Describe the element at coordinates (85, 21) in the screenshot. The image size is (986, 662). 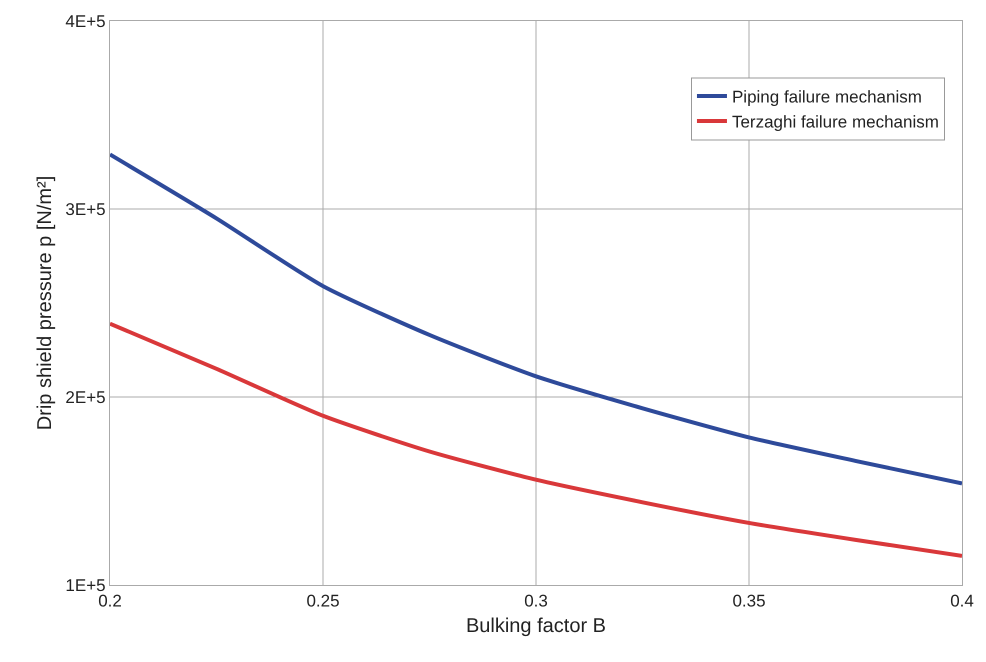
I see `y-tick-label: 4E+5` at that location.